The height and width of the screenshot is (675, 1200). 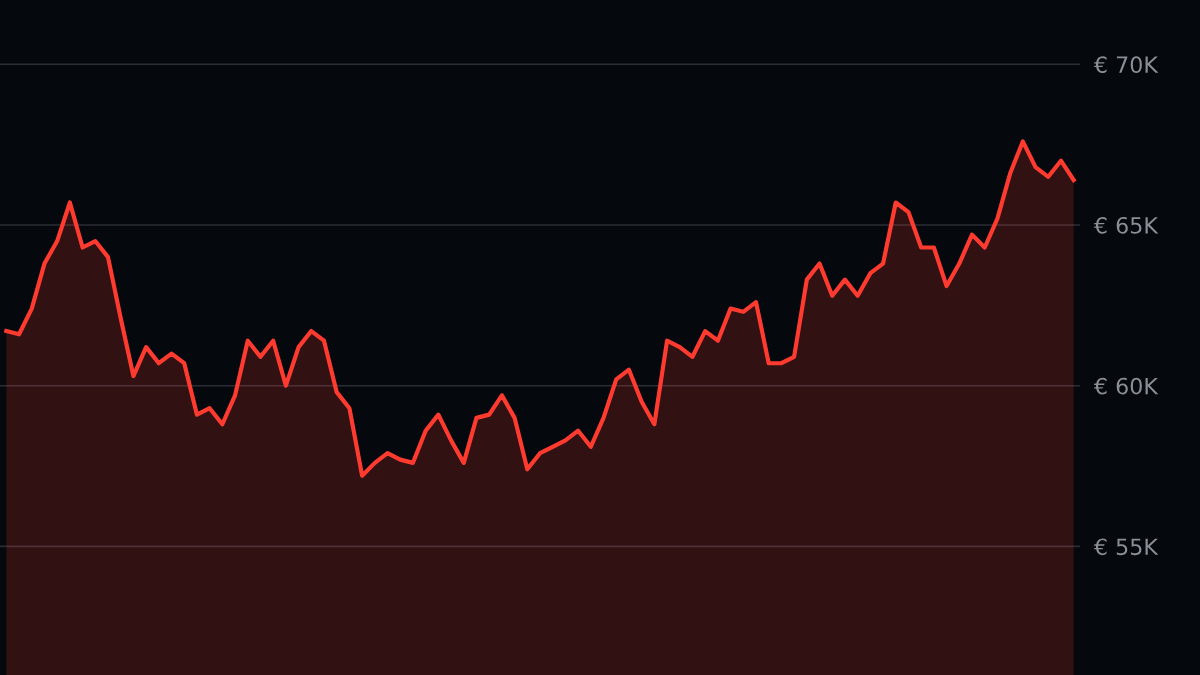 What do you see at coordinates (1126, 225) in the screenshot?
I see `y-tick-label: € 65K` at bounding box center [1126, 225].